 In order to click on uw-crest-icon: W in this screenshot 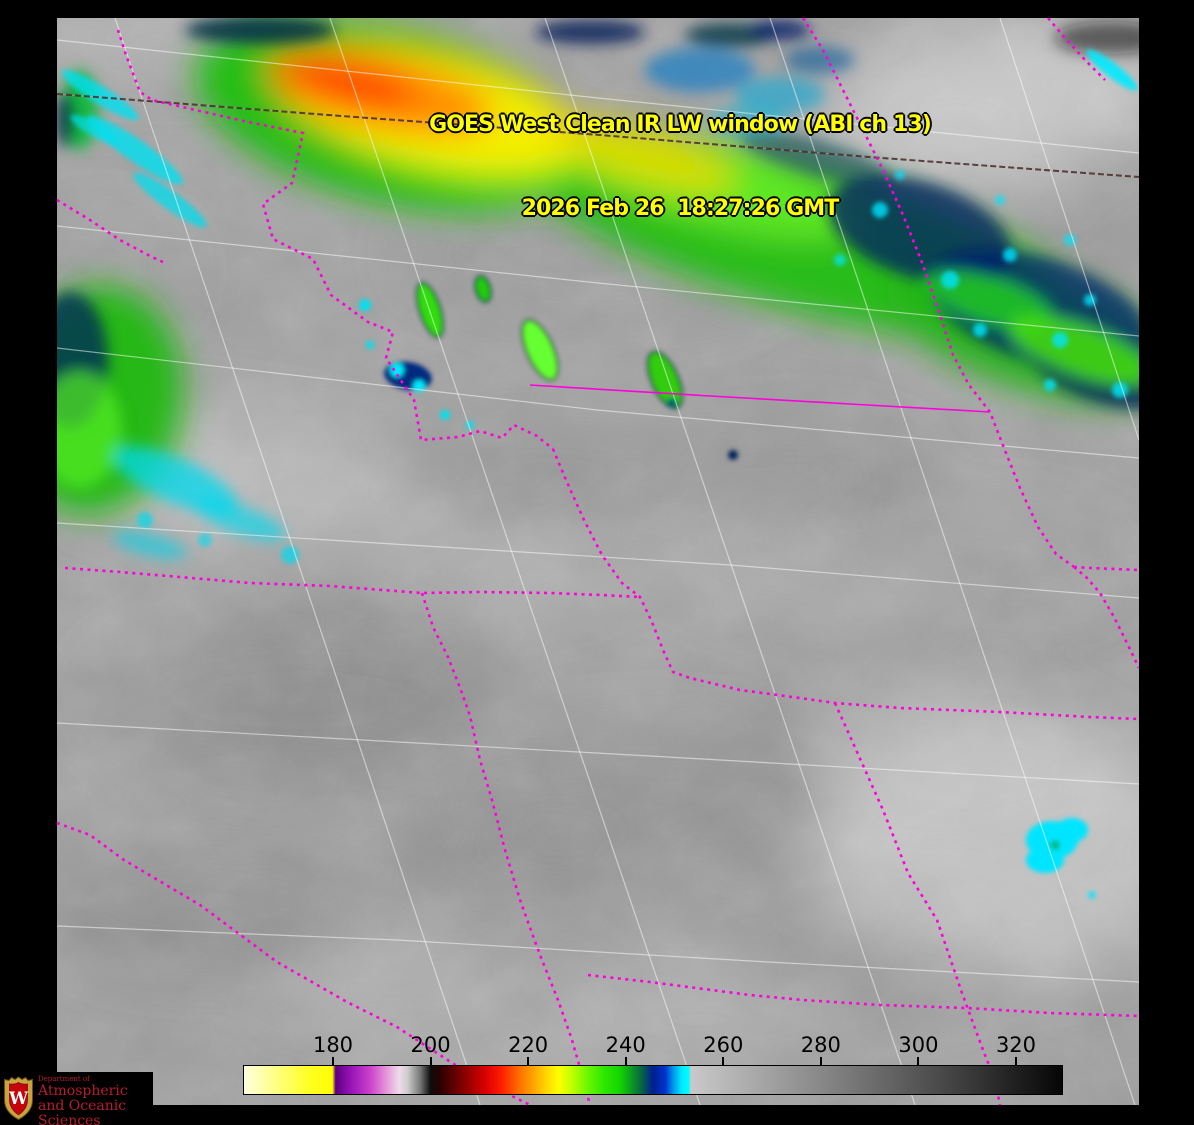, I will do `click(18, 1100)`.